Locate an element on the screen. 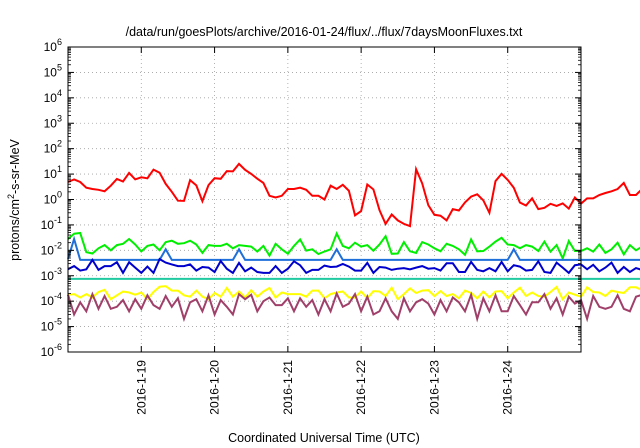  y-tick-label: 10⁻⁴ is located at coordinates (51, 299).